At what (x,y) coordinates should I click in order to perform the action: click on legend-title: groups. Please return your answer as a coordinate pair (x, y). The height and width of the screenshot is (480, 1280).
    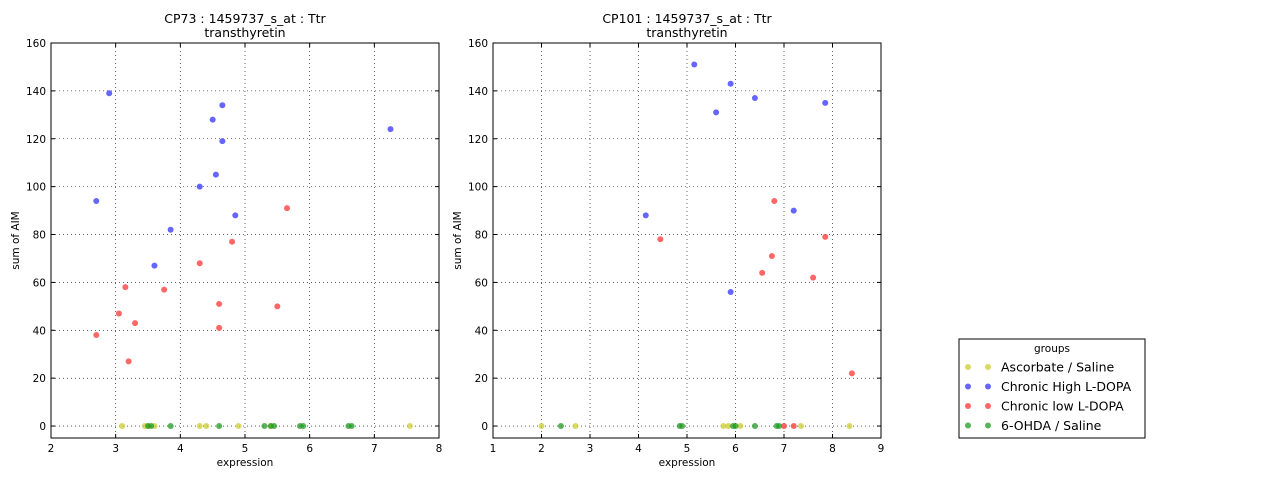
    Looking at the image, I should click on (1052, 349).